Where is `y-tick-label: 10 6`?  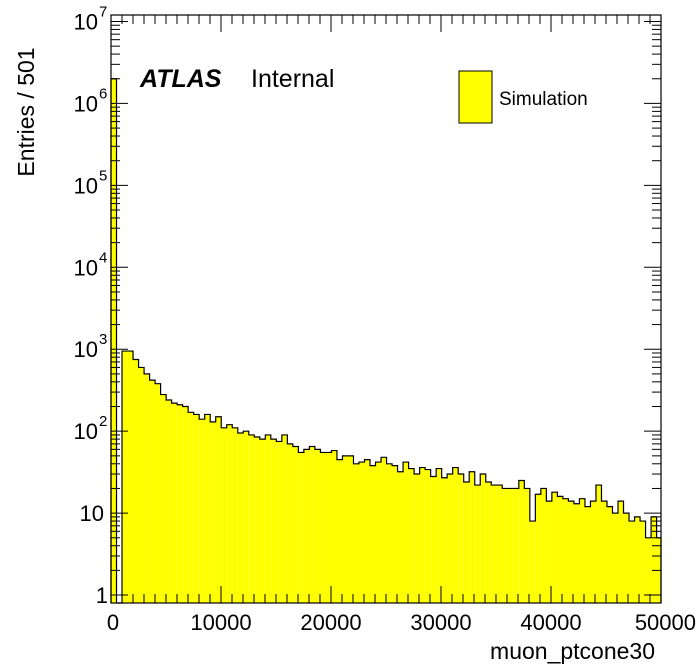
y-tick-label: 10 6 is located at coordinates (91, 100).